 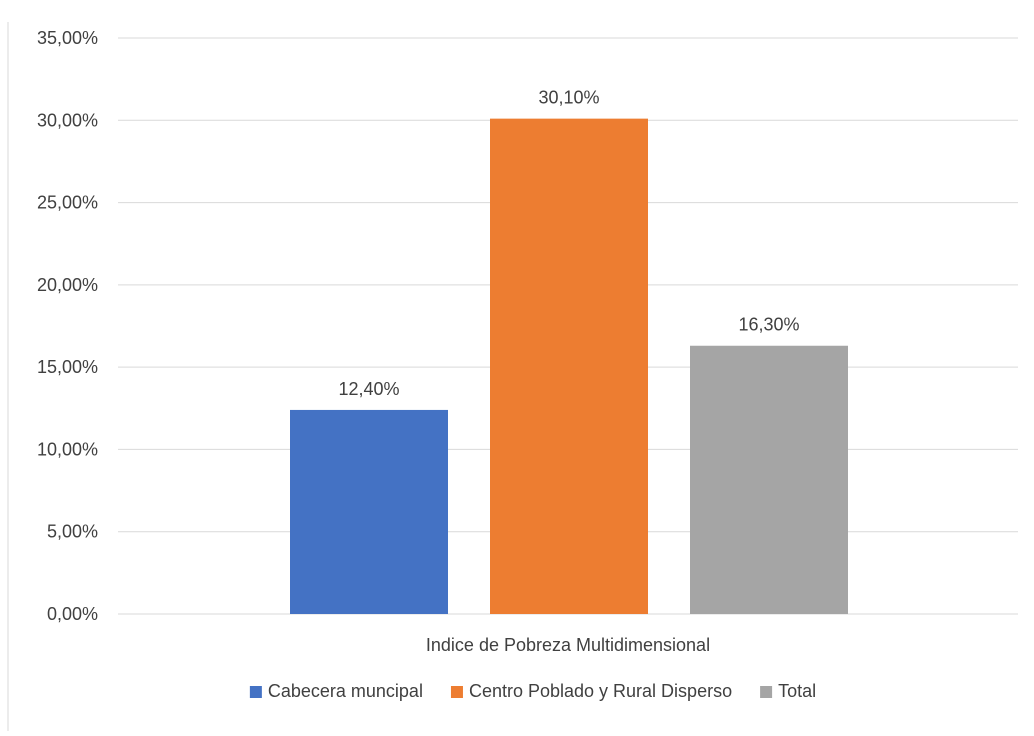 I want to click on y-tick-label: 35,00%, so click(x=67, y=38).